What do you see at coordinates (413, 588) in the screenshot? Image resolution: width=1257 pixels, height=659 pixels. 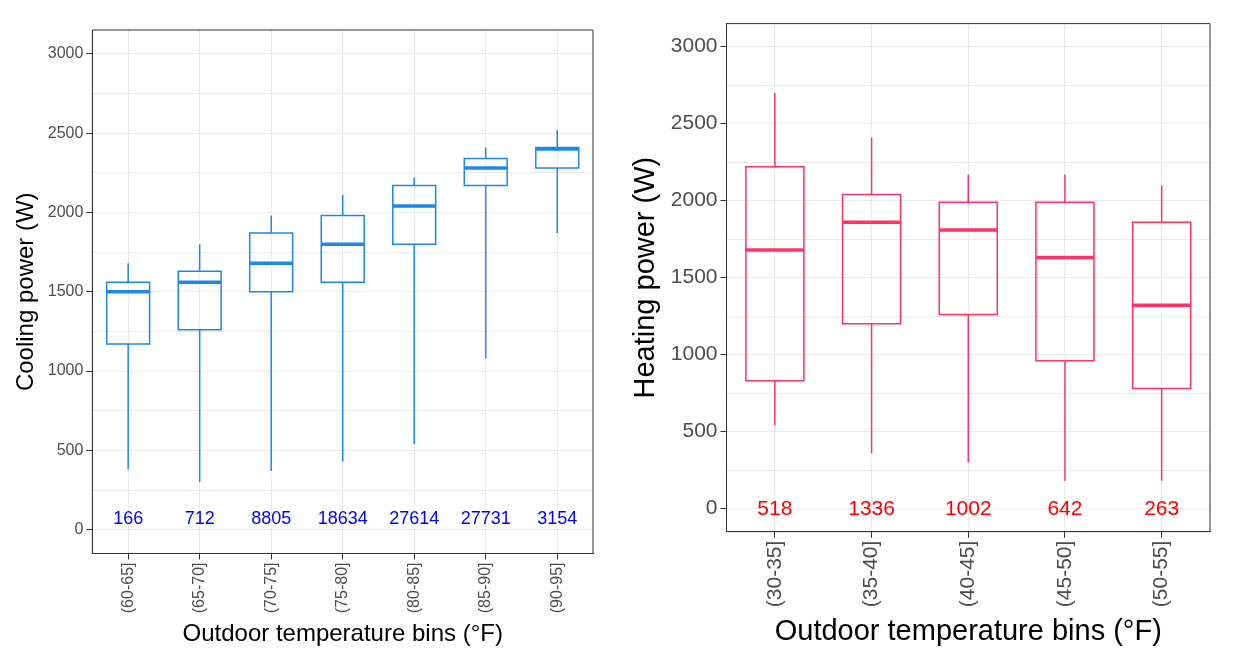 I see `x-tick-label: (80-85]` at bounding box center [413, 588].